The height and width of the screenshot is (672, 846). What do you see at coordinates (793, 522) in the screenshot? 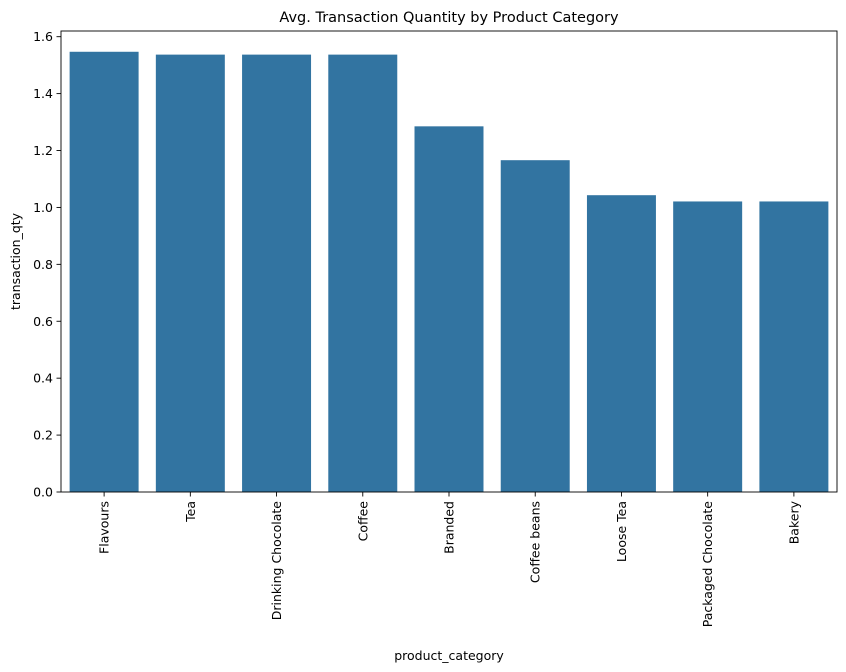
I see `x-tick-label: Bakery` at bounding box center [793, 522].